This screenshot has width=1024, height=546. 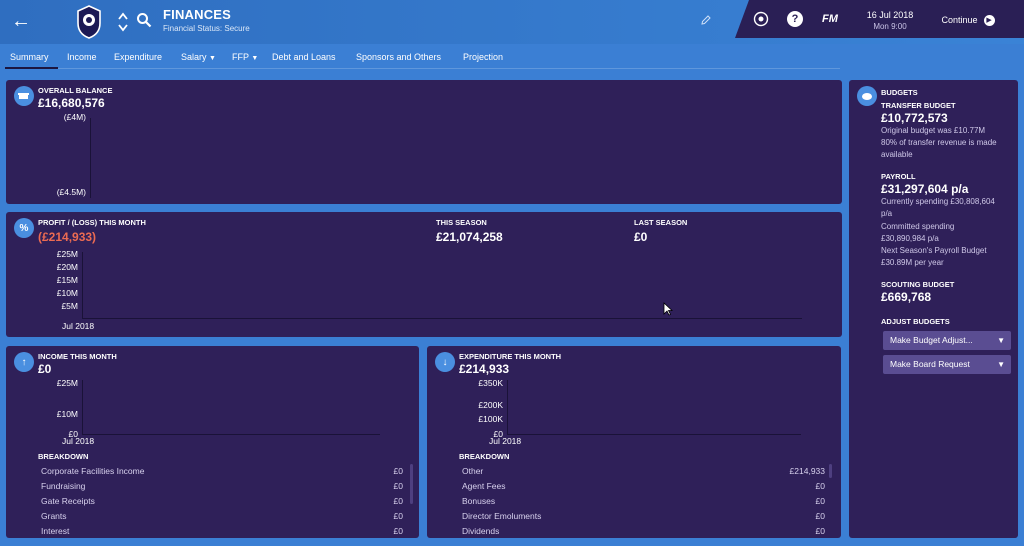 I want to click on make-budget-adjustment-button: Make Budget Adjust... ▼, so click(x=947, y=340).